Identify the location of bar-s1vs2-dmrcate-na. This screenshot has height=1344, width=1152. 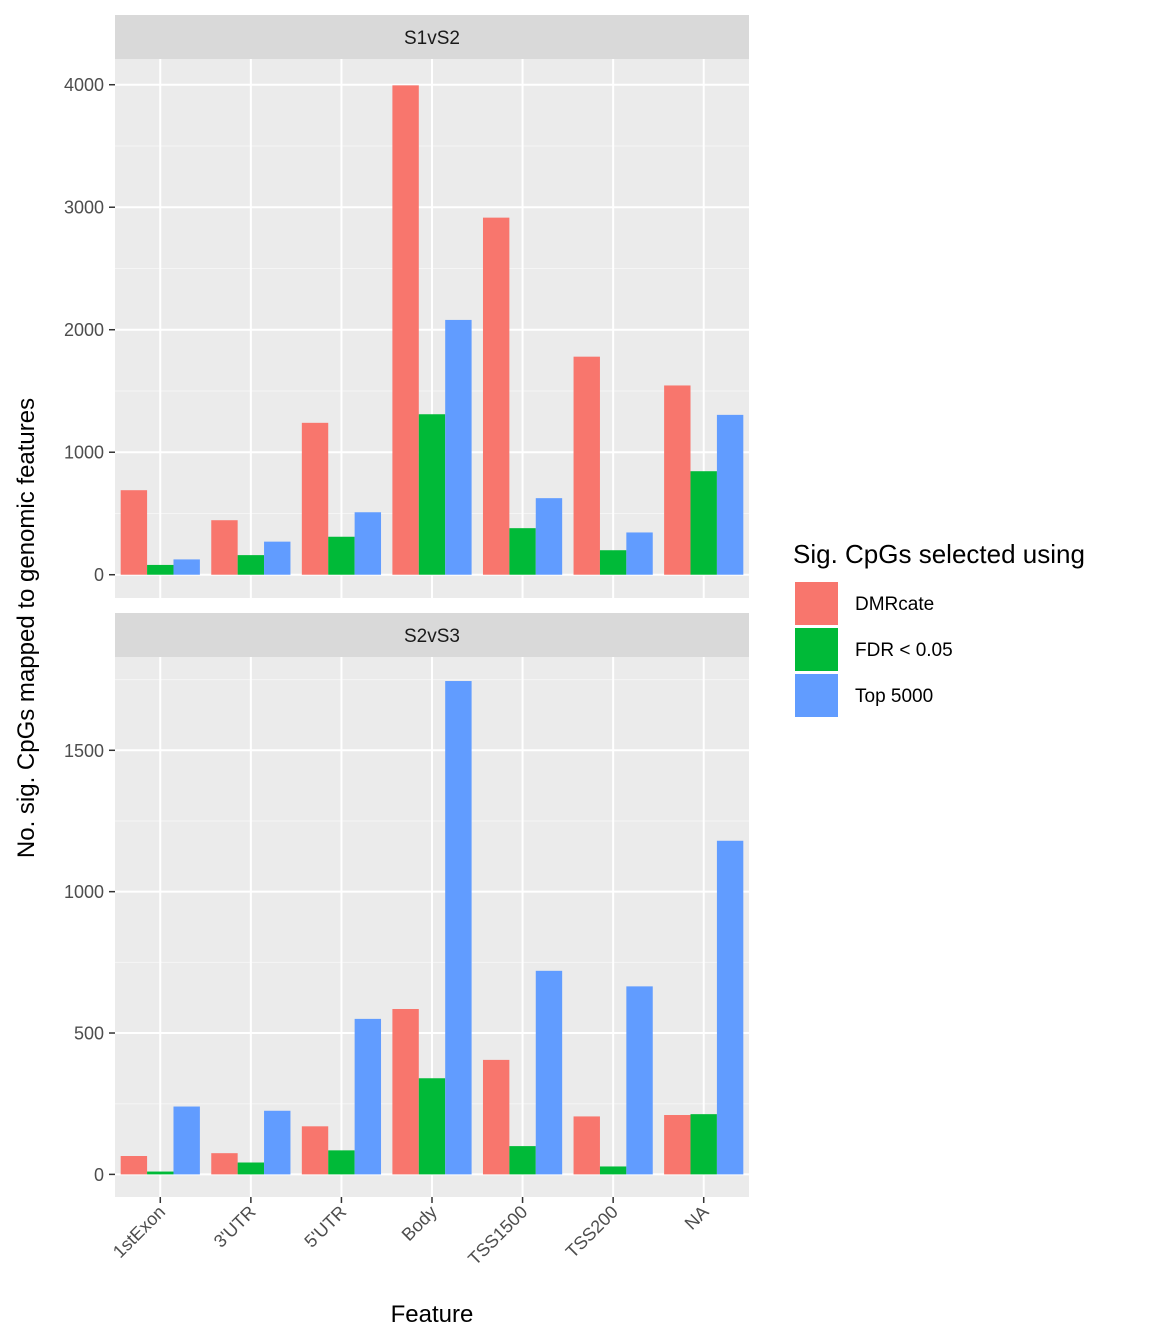
(677, 480).